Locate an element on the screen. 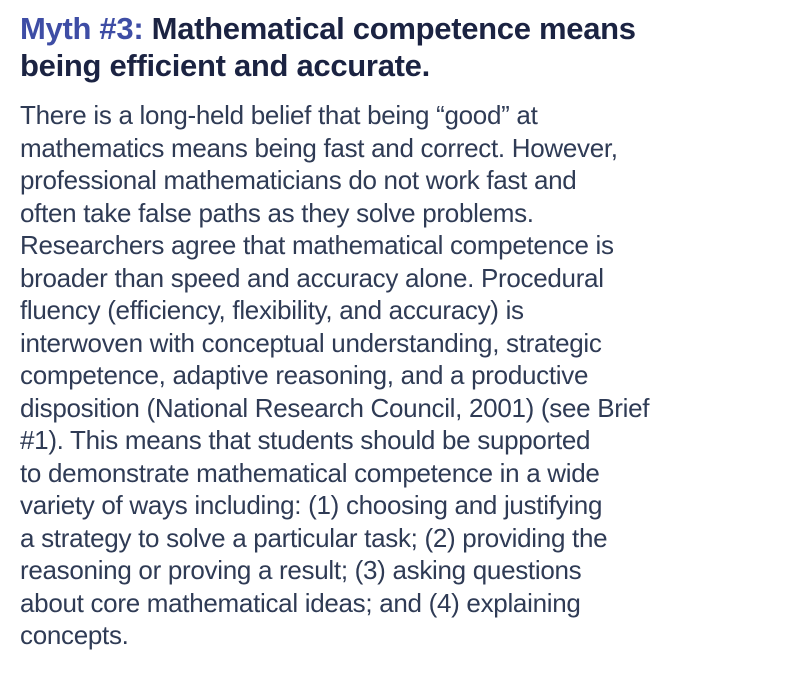  myth-number-label: Myth #3: is located at coordinates (82, 28).